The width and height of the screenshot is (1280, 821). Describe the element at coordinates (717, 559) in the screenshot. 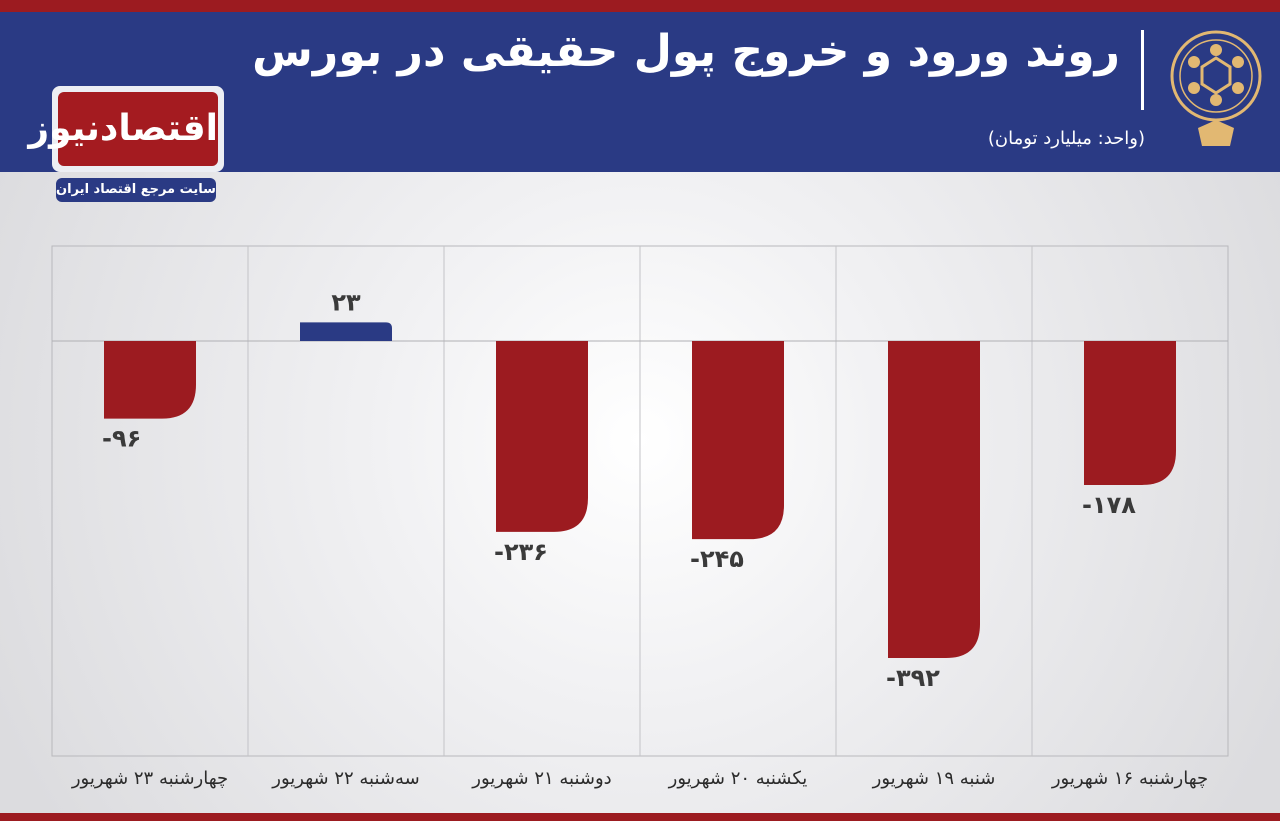

I see `data-label: -۲۴۵` at that location.